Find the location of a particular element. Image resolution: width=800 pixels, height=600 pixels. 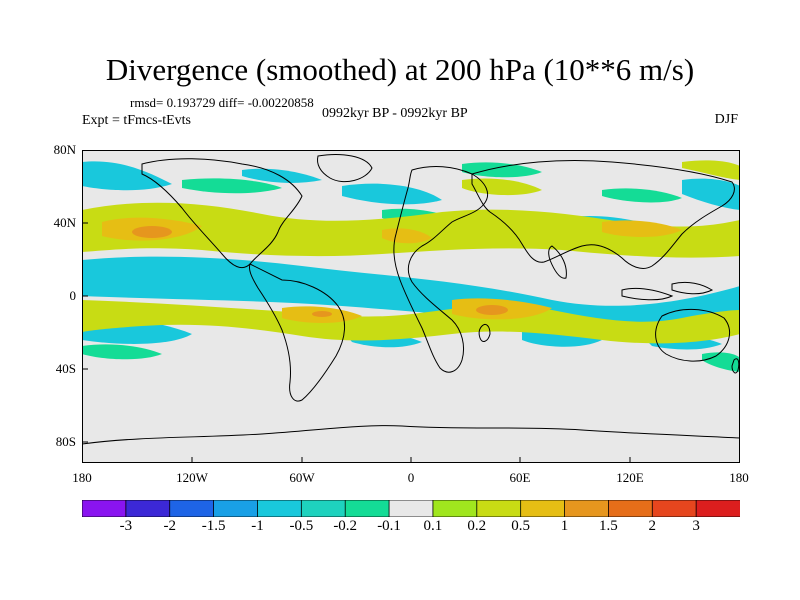

strong-positive-anomalies is located at coordinates (320, 271).